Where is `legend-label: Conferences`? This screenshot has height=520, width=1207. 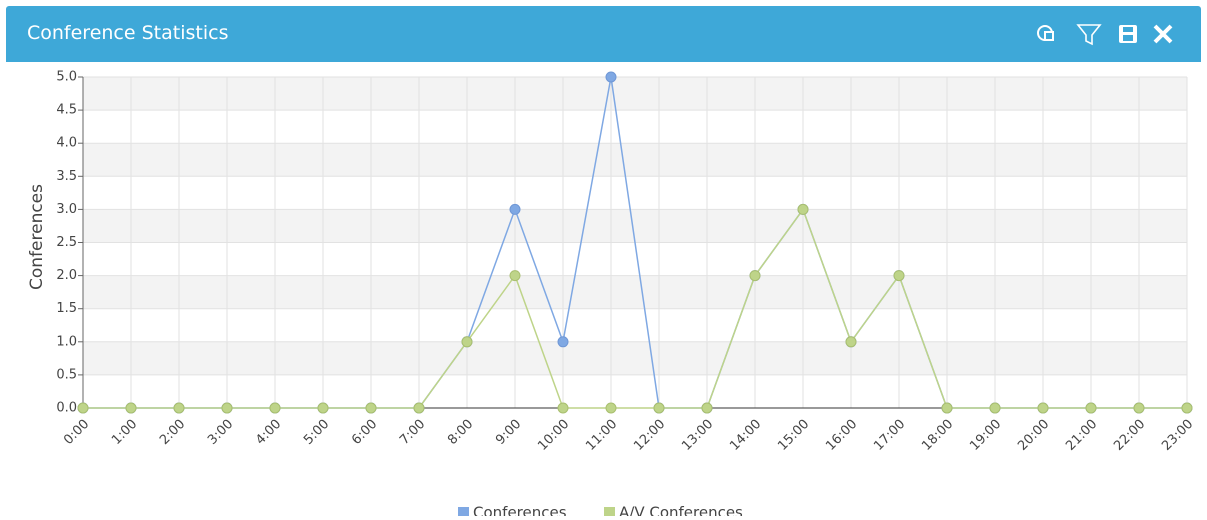
legend-label: Conferences is located at coordinates (520, 510).